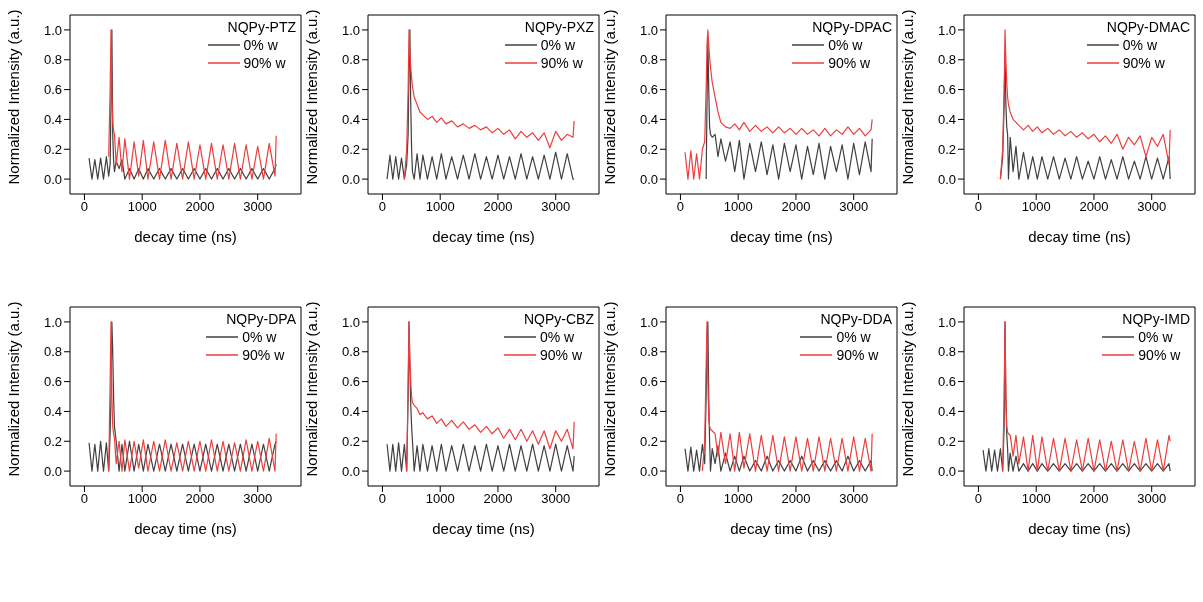 This screenshot has height=602, width=1203. Describe the element at coordinates (261, 27) in the screenshot. I see `legend-title: NQPy-PTZ` at that location.